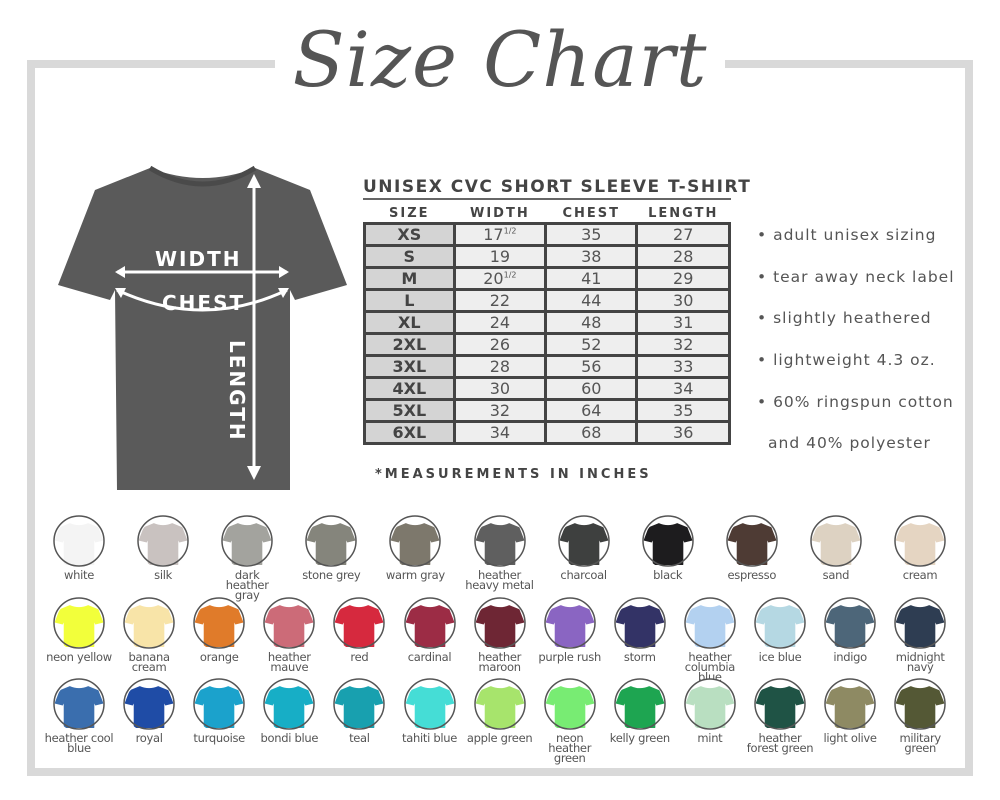  I want to click on color-name: black, so click(668, 575).